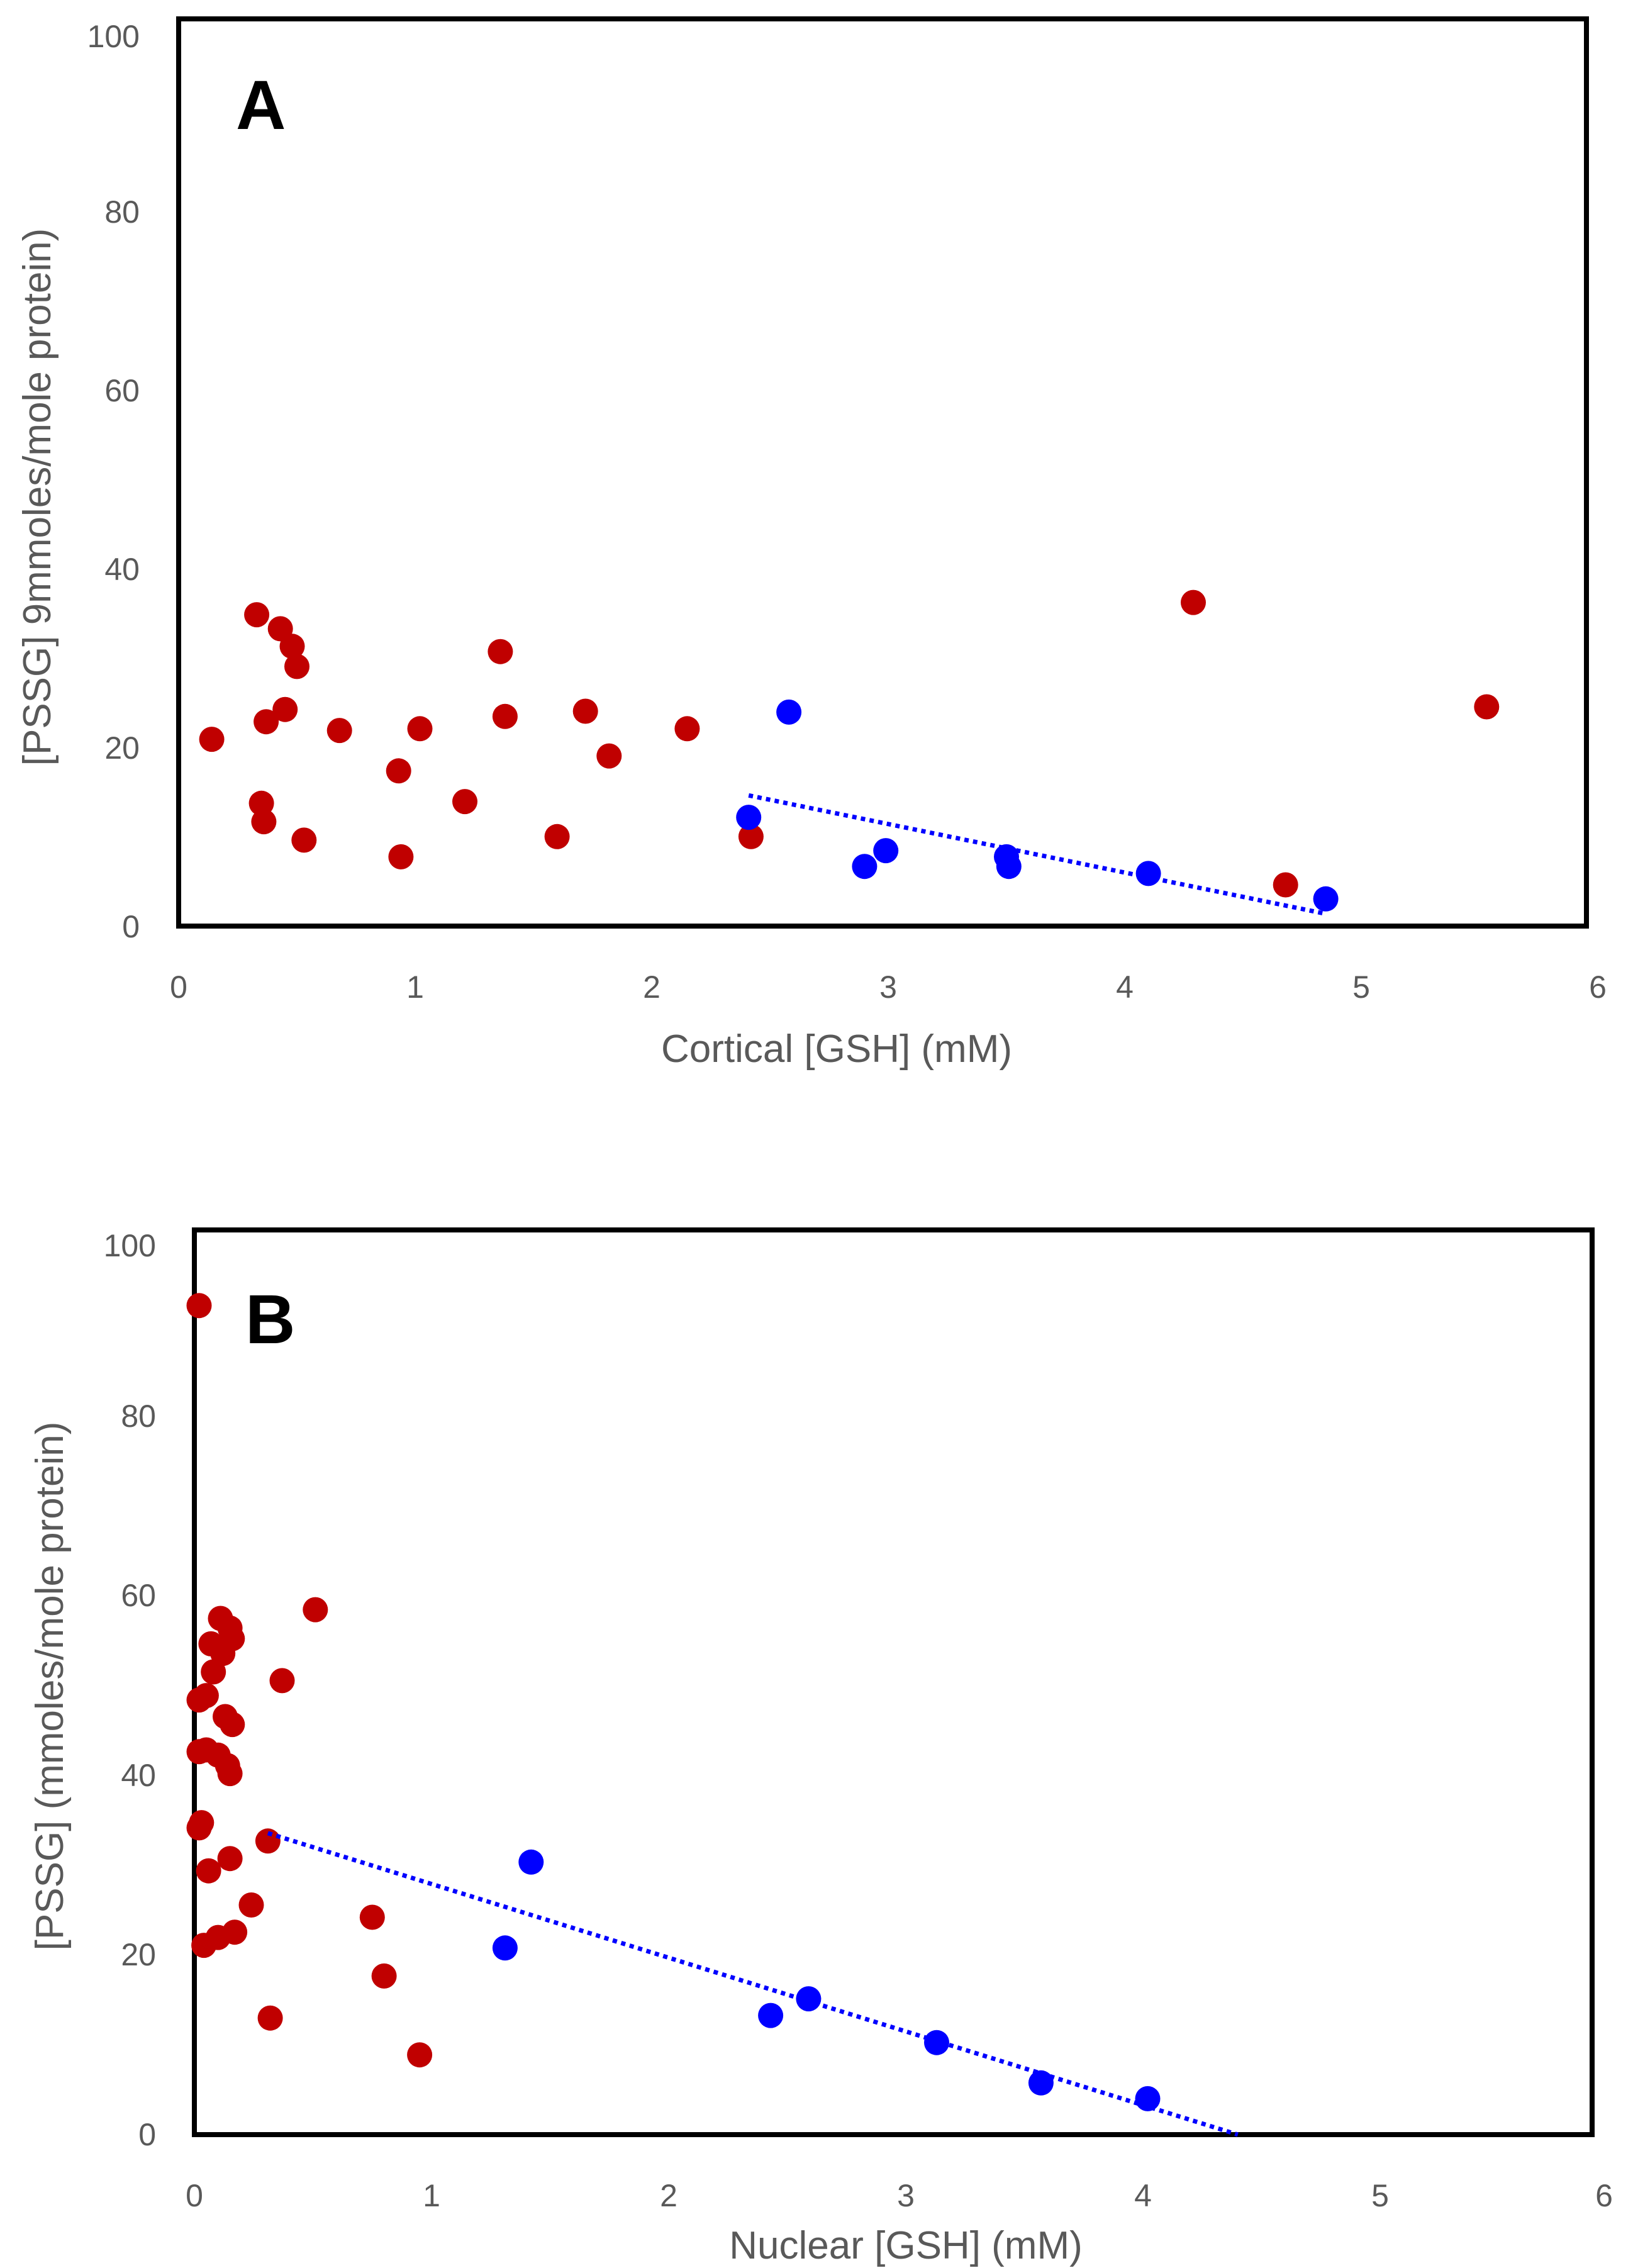 This screenshot has width=1633, height=2268. Describe the element at coordinates (837, 1049) in the screenshot. I see `chart-a-x-axis-title: Cortical [GSH] (mM)` at that location.